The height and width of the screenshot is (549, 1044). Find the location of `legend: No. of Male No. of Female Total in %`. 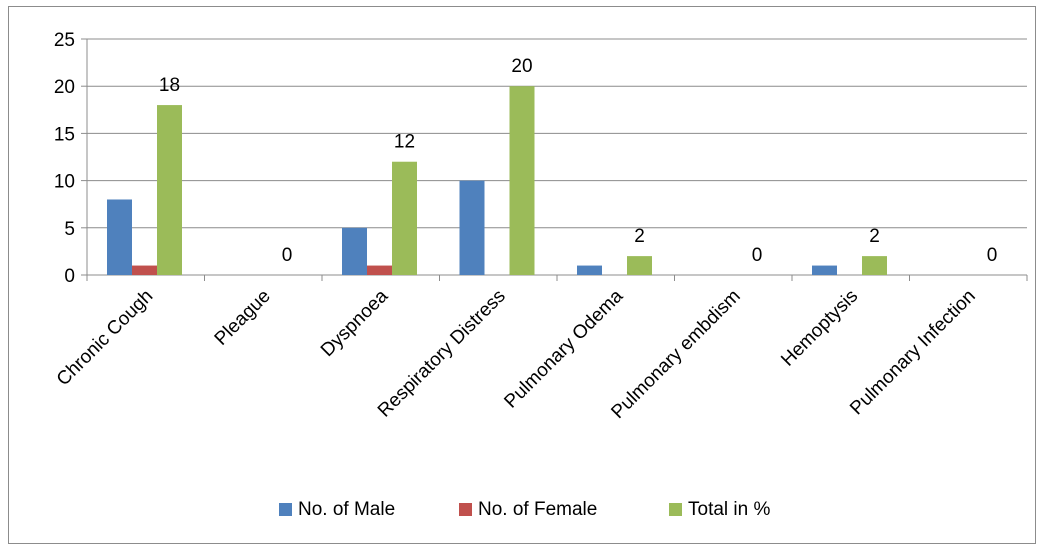

legend: No. of Male No. of Female Total in % is located at coordinates (524, 509).